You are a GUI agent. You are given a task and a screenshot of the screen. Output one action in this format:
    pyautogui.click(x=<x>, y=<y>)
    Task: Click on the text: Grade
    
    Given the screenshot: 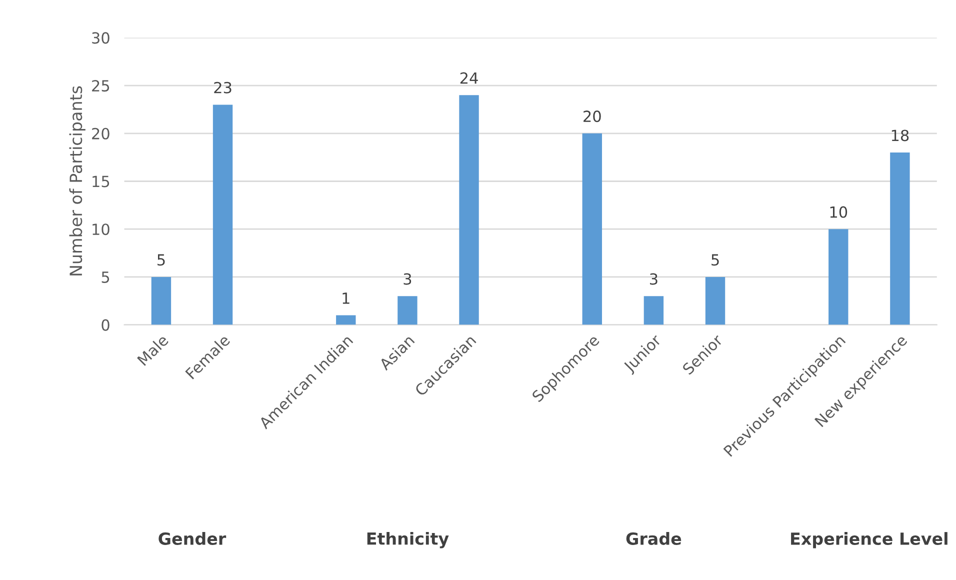 What is the action you would take?
    pyautogui.click(x=654, y=538)
    